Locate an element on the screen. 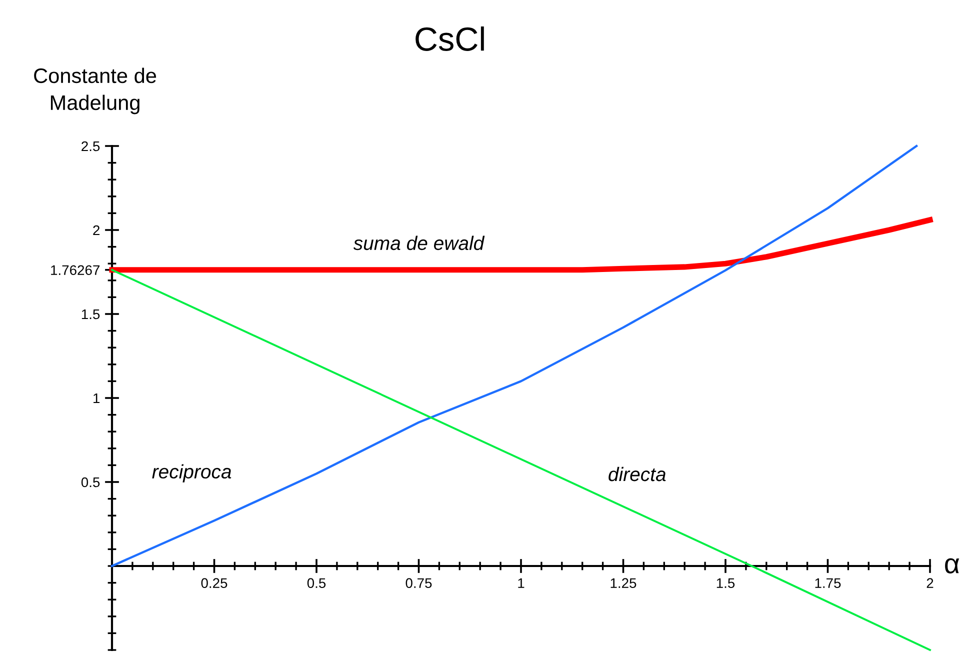  x-tick-label: 1 is located at coordinates (521, 583).